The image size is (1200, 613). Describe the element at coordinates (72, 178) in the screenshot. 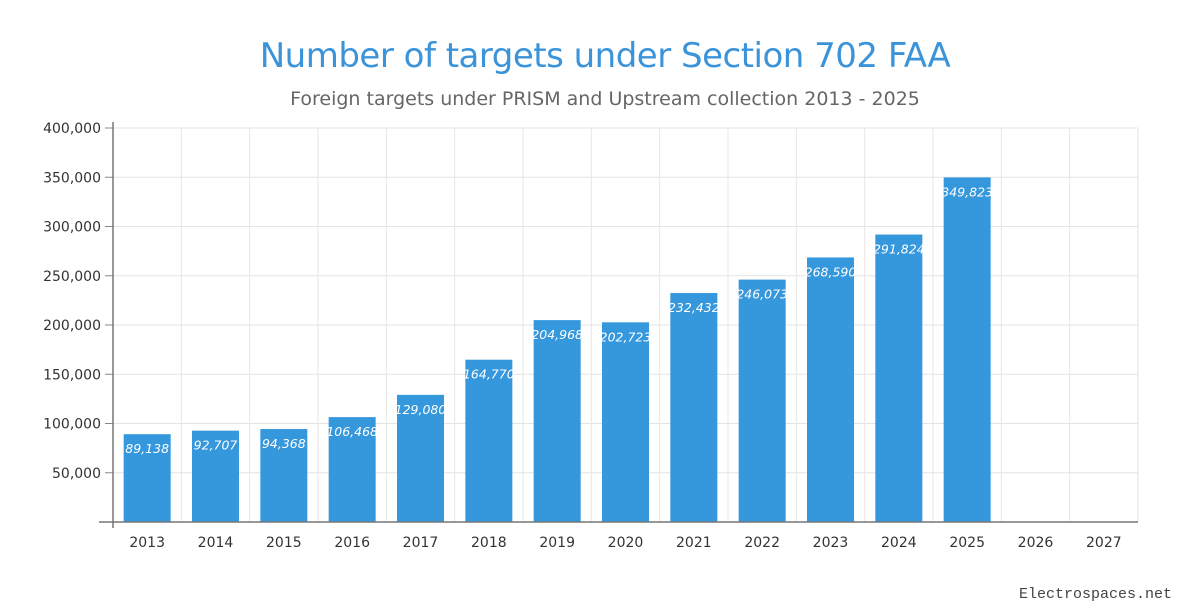

I see `y-tick-label: 350,000` at that location.